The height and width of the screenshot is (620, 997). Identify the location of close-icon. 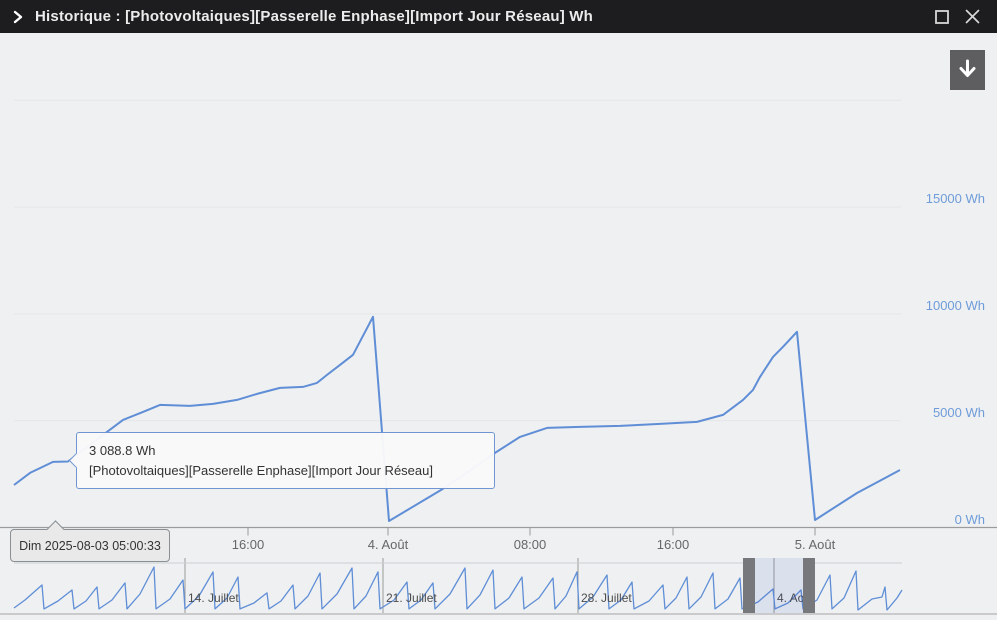
(972, 16).